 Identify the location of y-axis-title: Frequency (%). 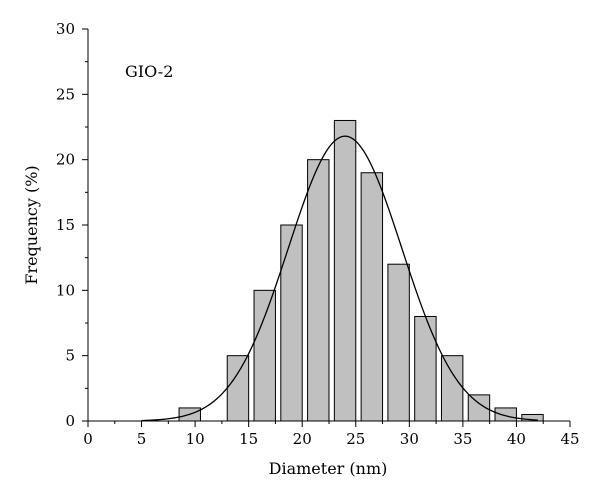
(31, 224).